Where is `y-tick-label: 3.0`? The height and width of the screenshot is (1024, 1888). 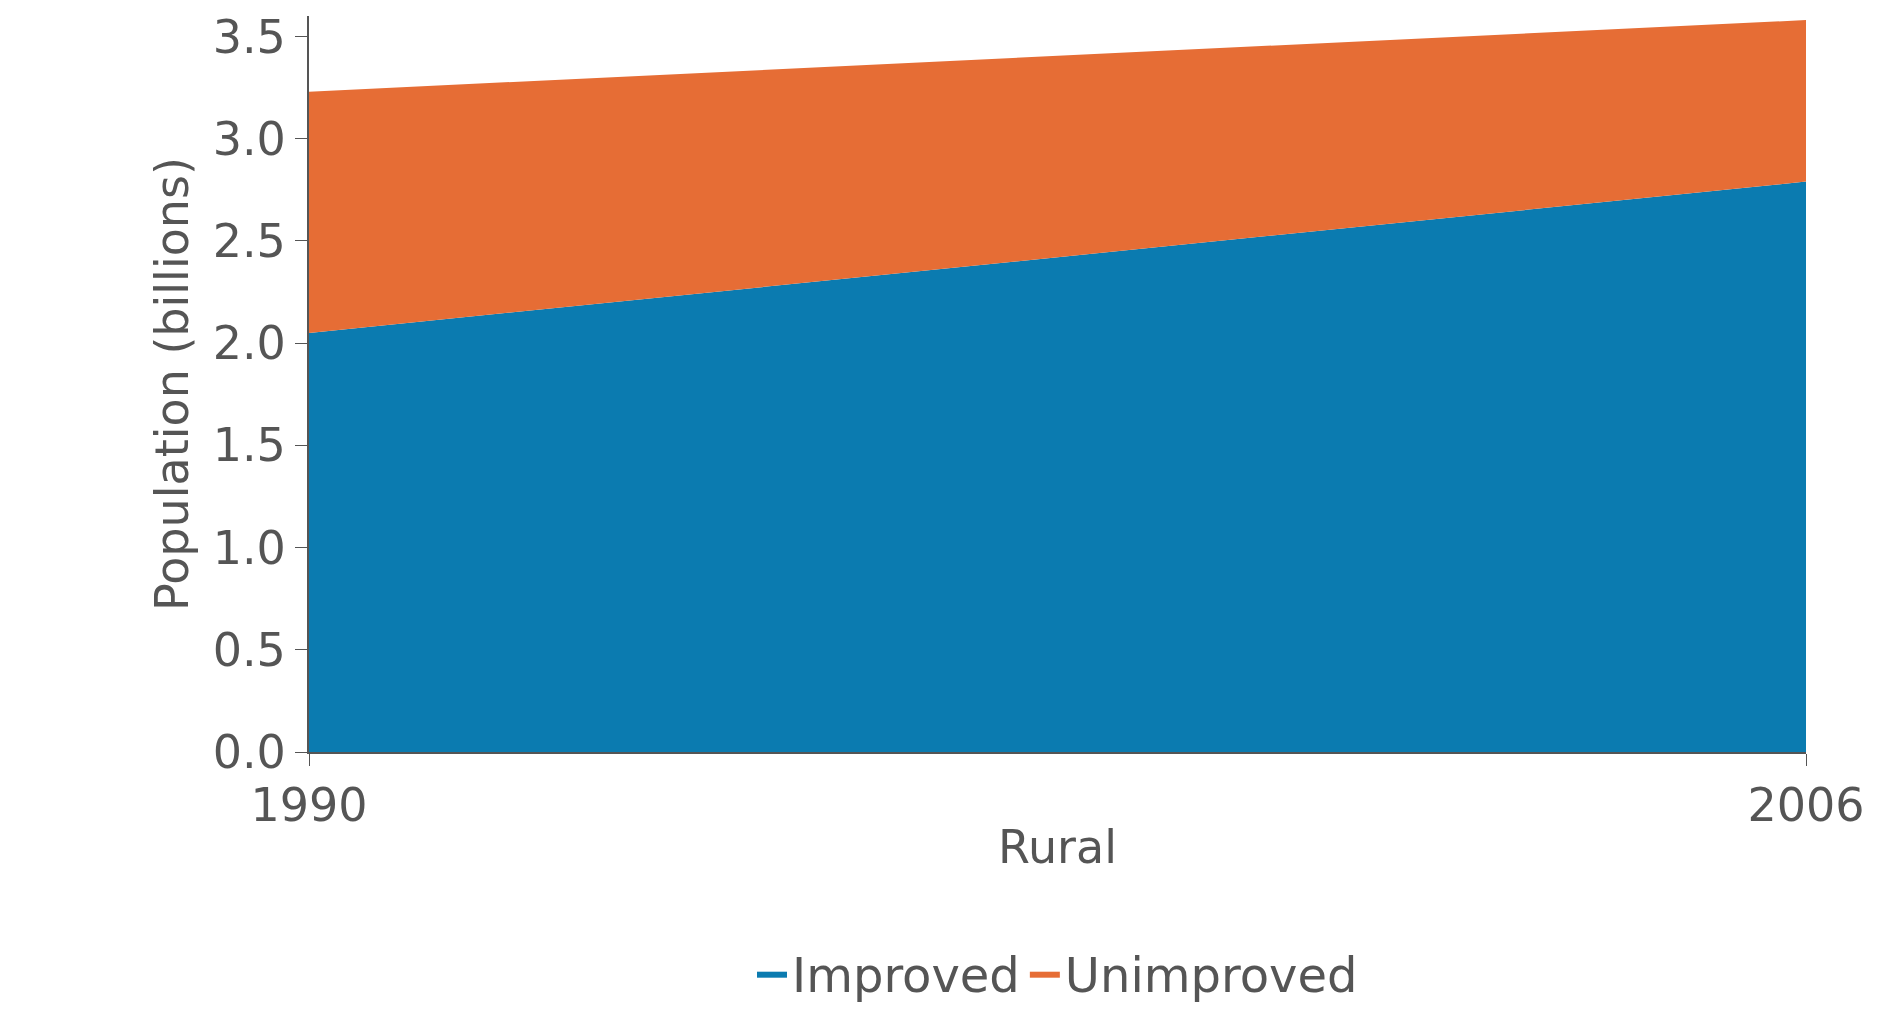 y-tick-label: 3.0 is located at coordinates (249, 138).